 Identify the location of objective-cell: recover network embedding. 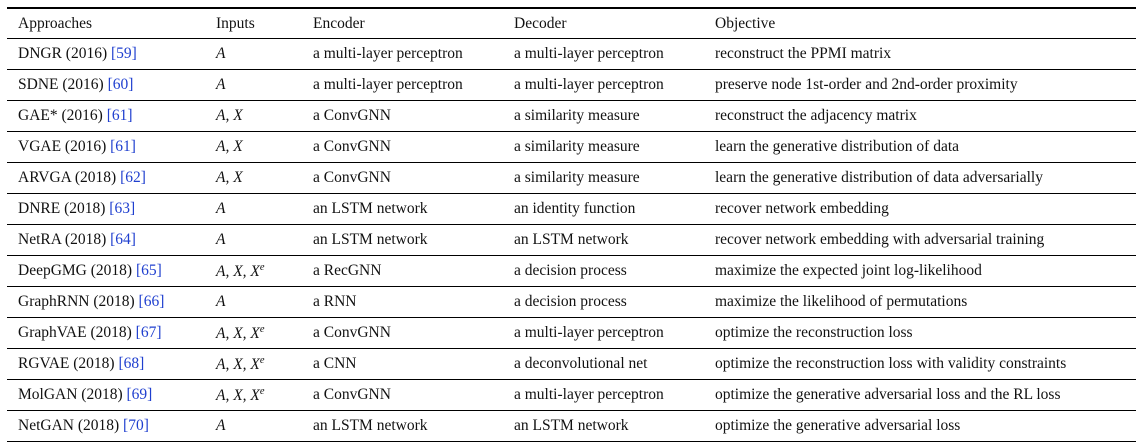
(920, 209).